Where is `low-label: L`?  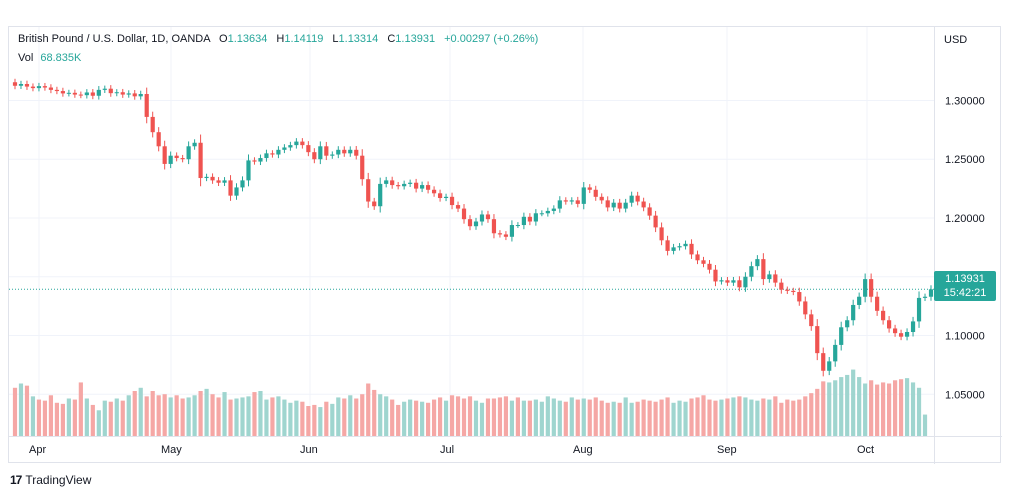 low-label: L is located at coordinates (335, 39).